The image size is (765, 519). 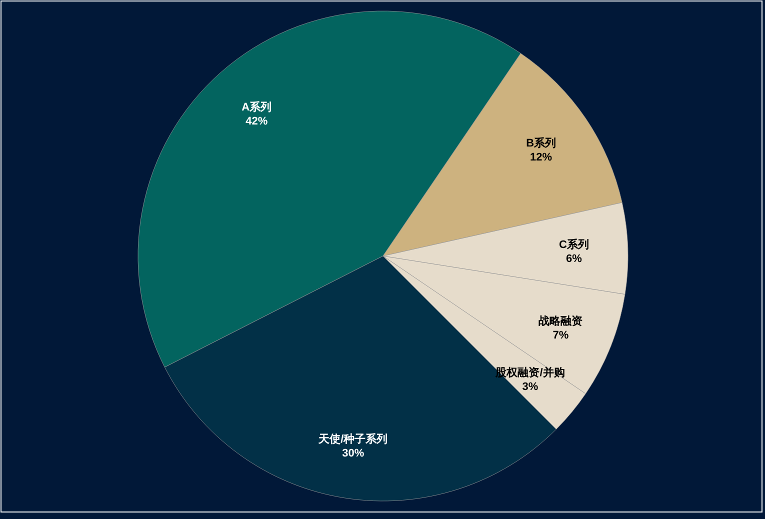 What do you see at coordinates (560, 335) in the screenshot?
I see `data-label: 7%` at bounding box center [560, 335].